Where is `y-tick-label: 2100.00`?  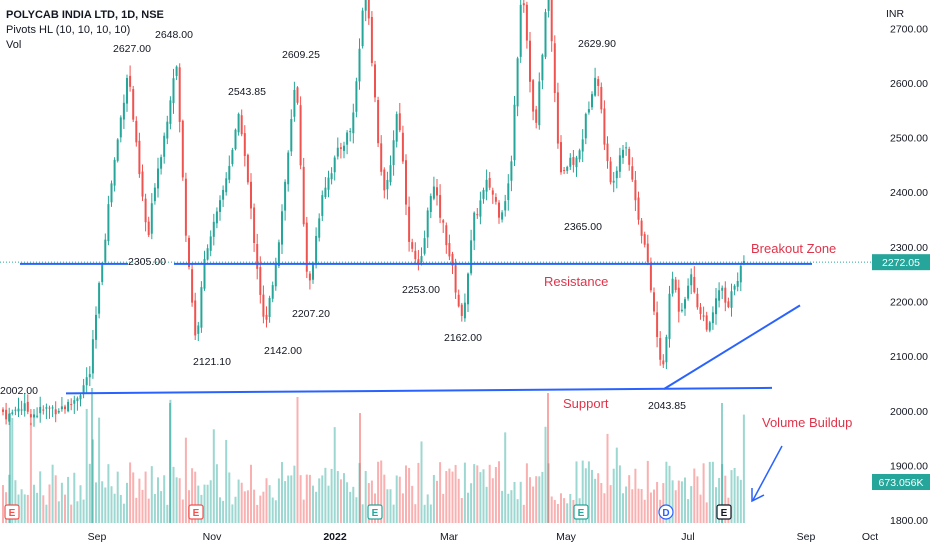
y-tick-label: 2100.00 is located at coordinates (909, 357).